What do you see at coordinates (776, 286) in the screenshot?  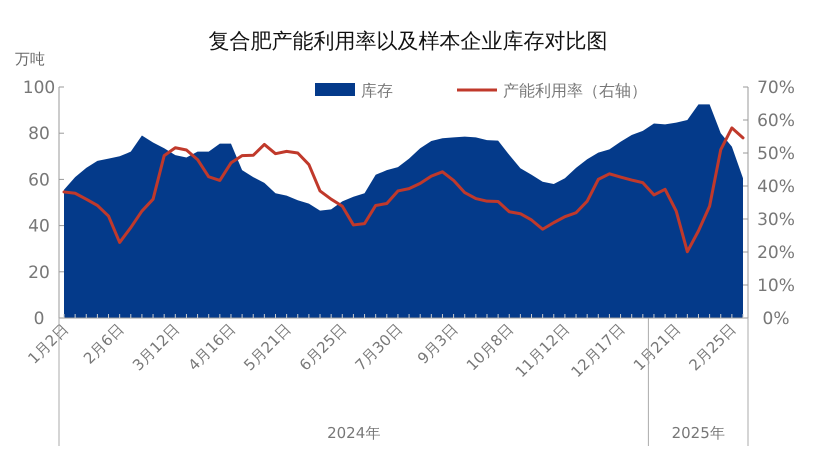 I see `y2-tick-label: 10%` at bounding box center [776, 286].